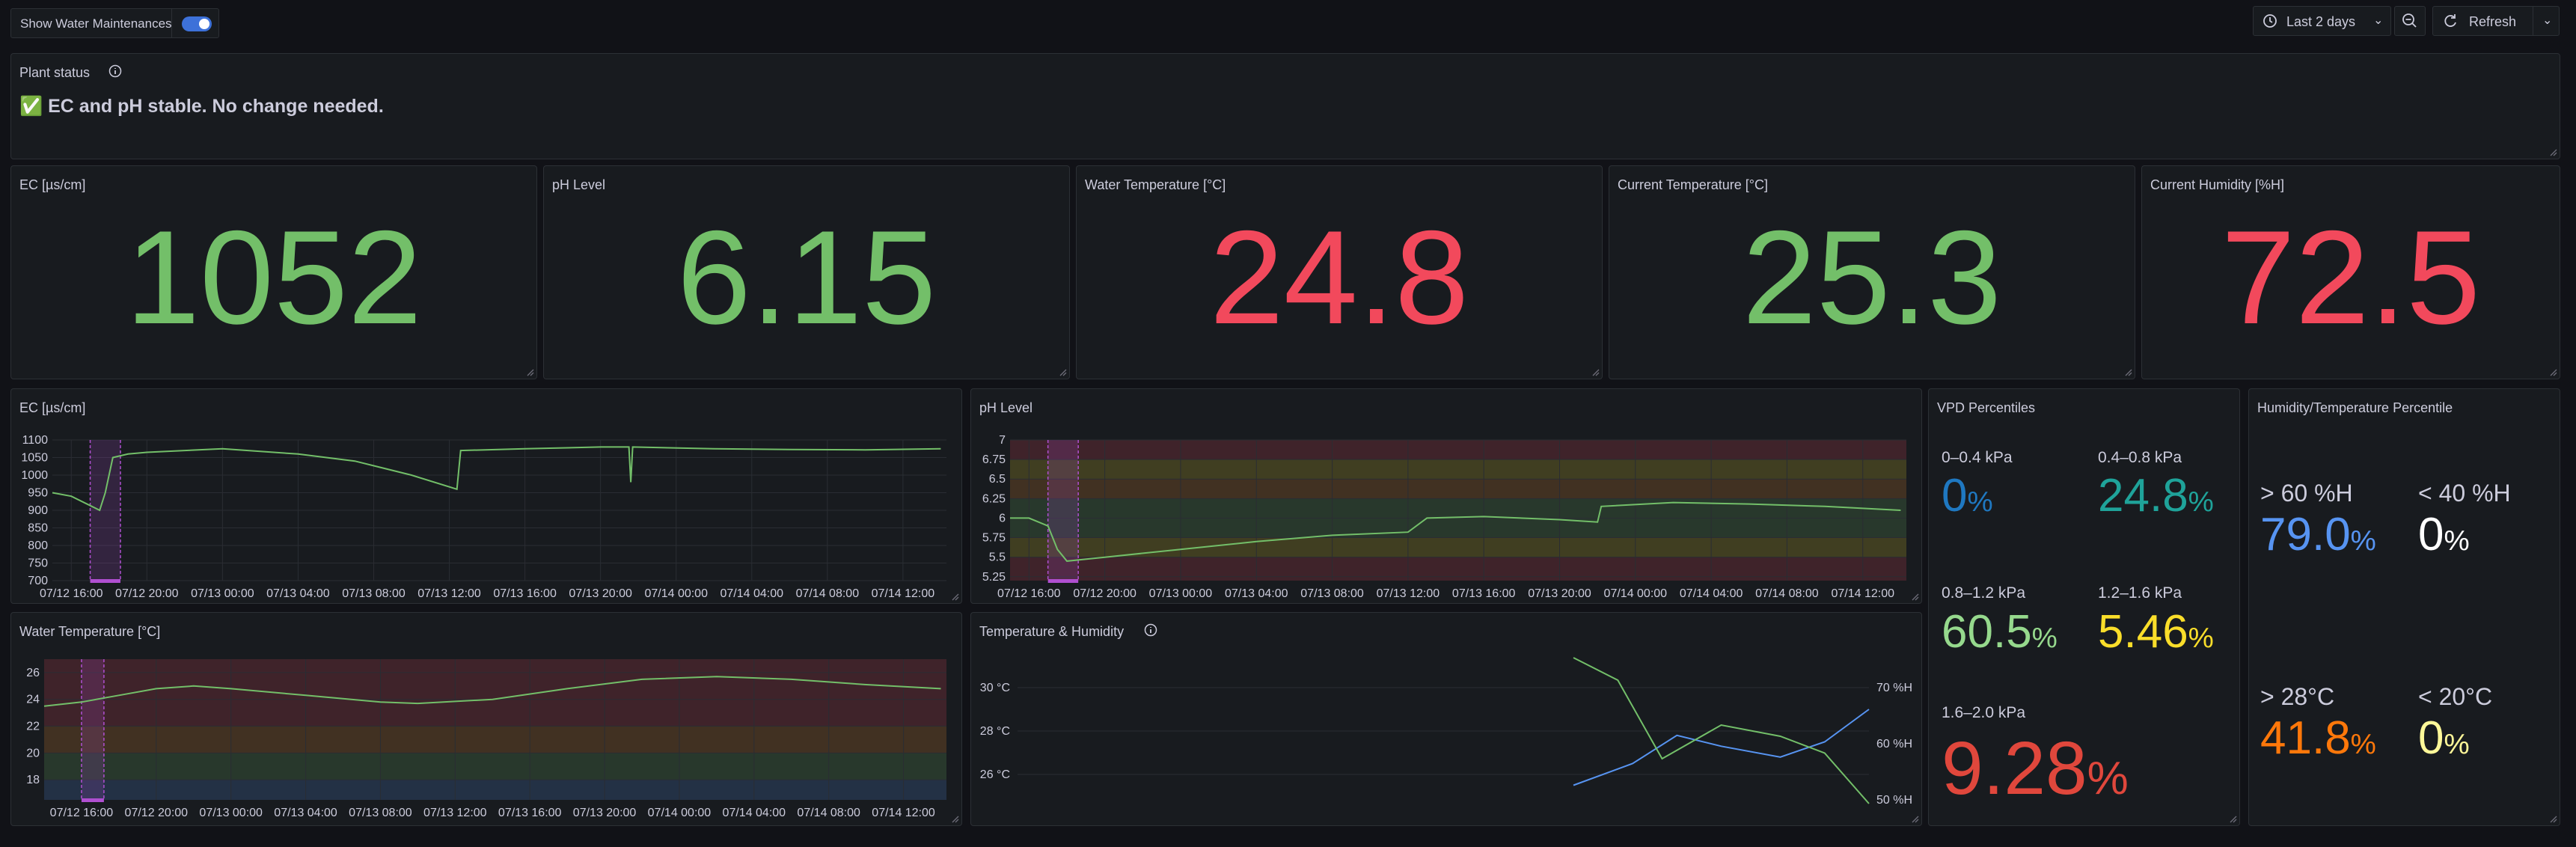 The image size is (2576, 847). Describe the element at coordinates (2351, 277) in the screenshot. I see `stat-value: 72.5` at that location.